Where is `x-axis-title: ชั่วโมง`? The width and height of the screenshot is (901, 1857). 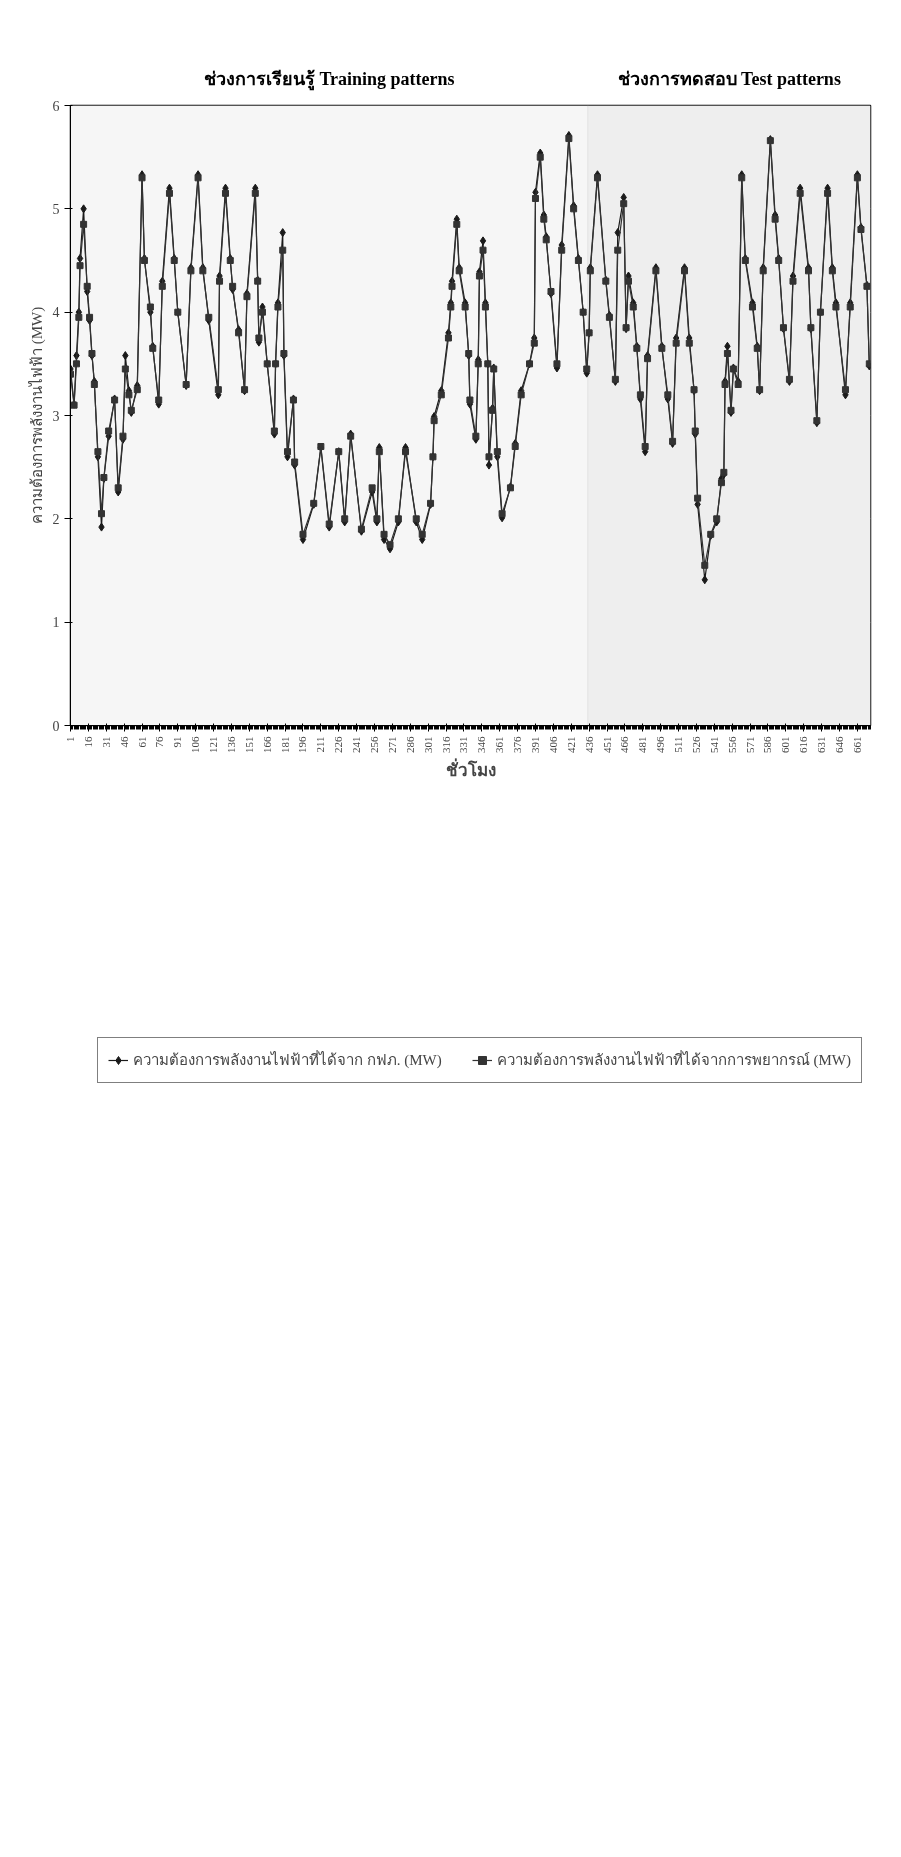 x-axis-title: ชั่วโมง is located at coordinates (470, 769).